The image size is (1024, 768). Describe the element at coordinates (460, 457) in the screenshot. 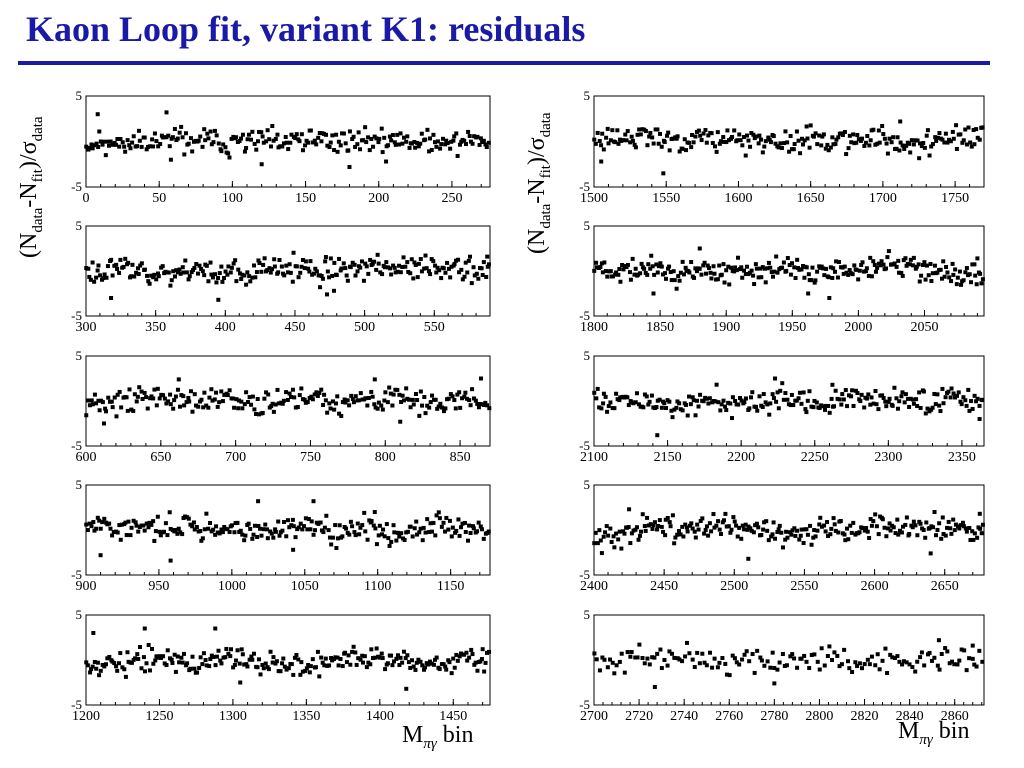

I see `x-tick-label: 850` at that location.